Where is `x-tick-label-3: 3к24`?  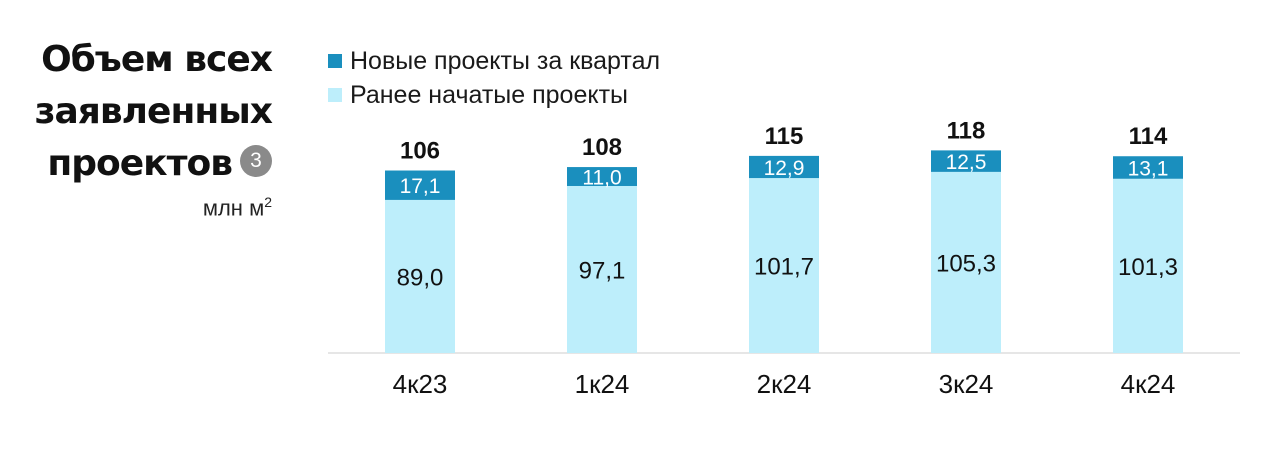 x-tick-label-3: 3к24 is located at coordinates (966, 384).